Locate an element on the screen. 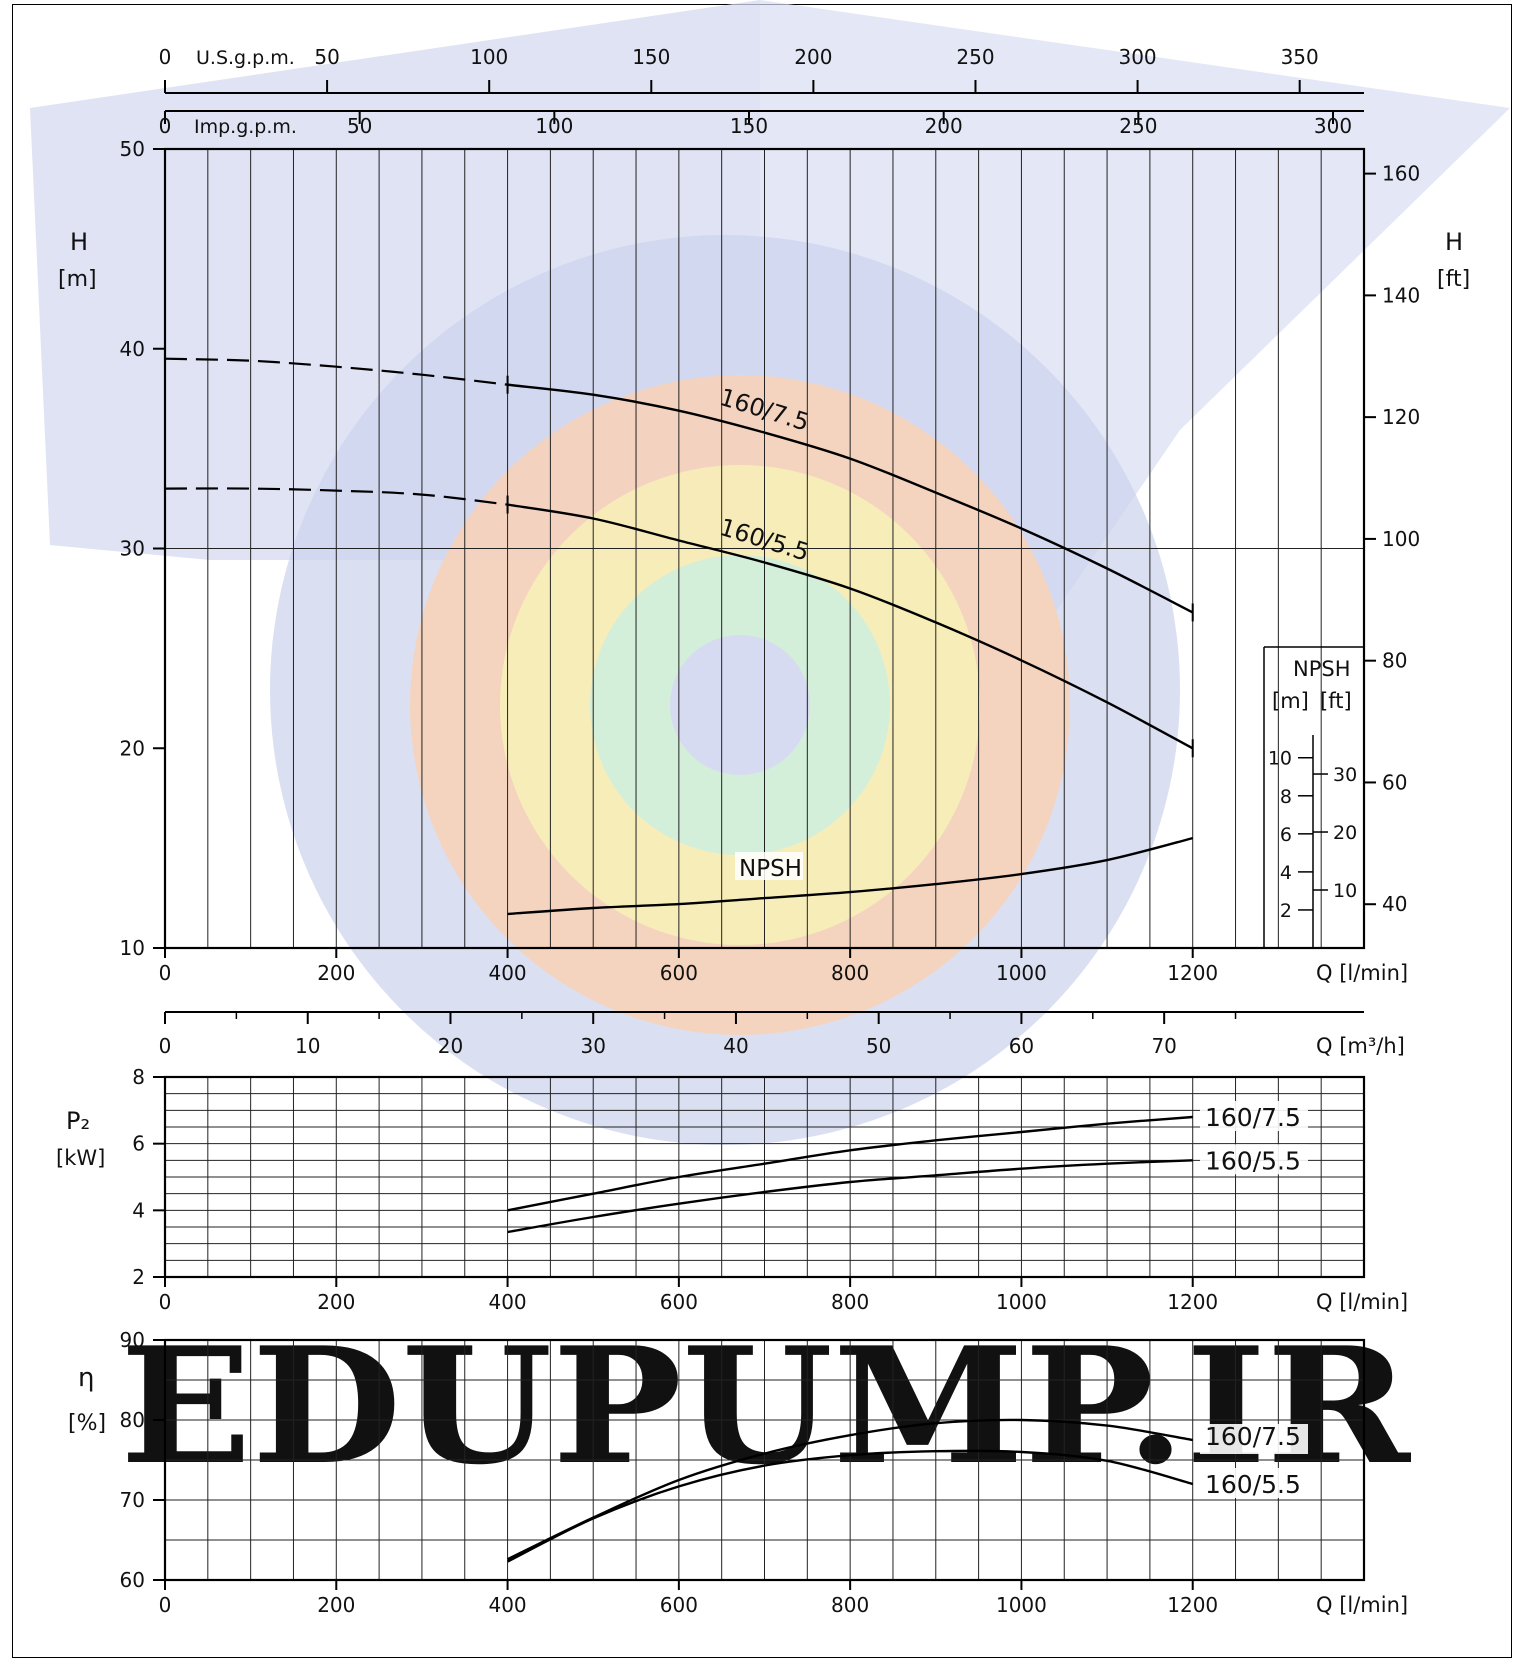 The image size is (1525, 1663). y-tick-label: 90 is located at coordinates (132, 1340).